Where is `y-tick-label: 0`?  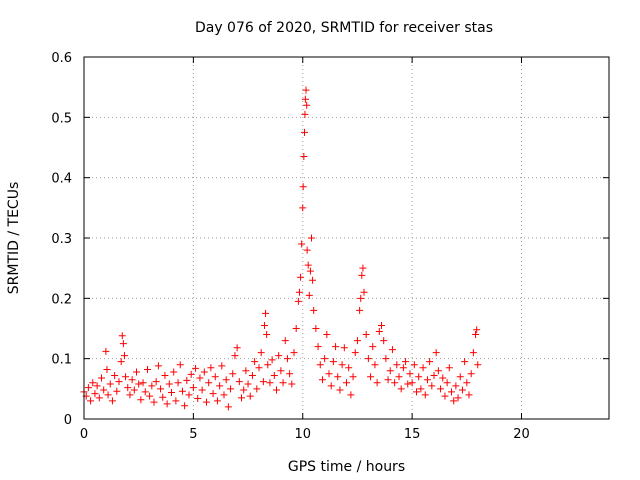
y-tick-label: 0 is located at coordinates (68, 420).